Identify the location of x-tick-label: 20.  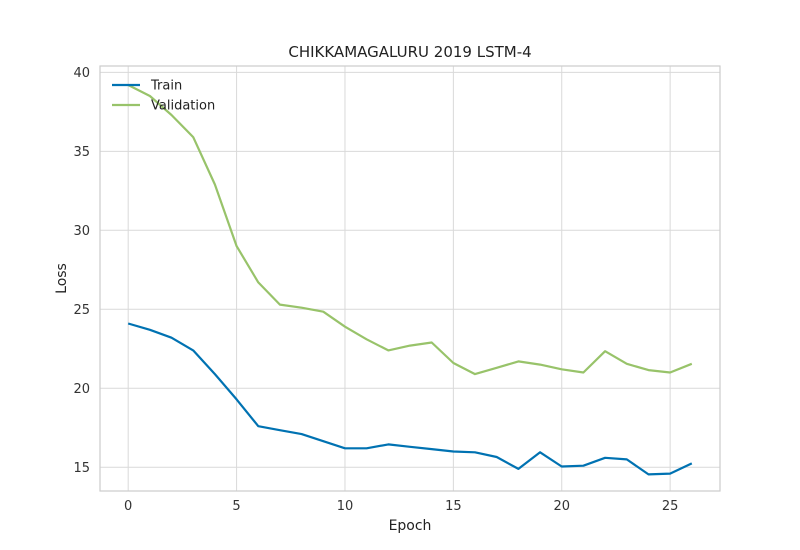
(561, 506).